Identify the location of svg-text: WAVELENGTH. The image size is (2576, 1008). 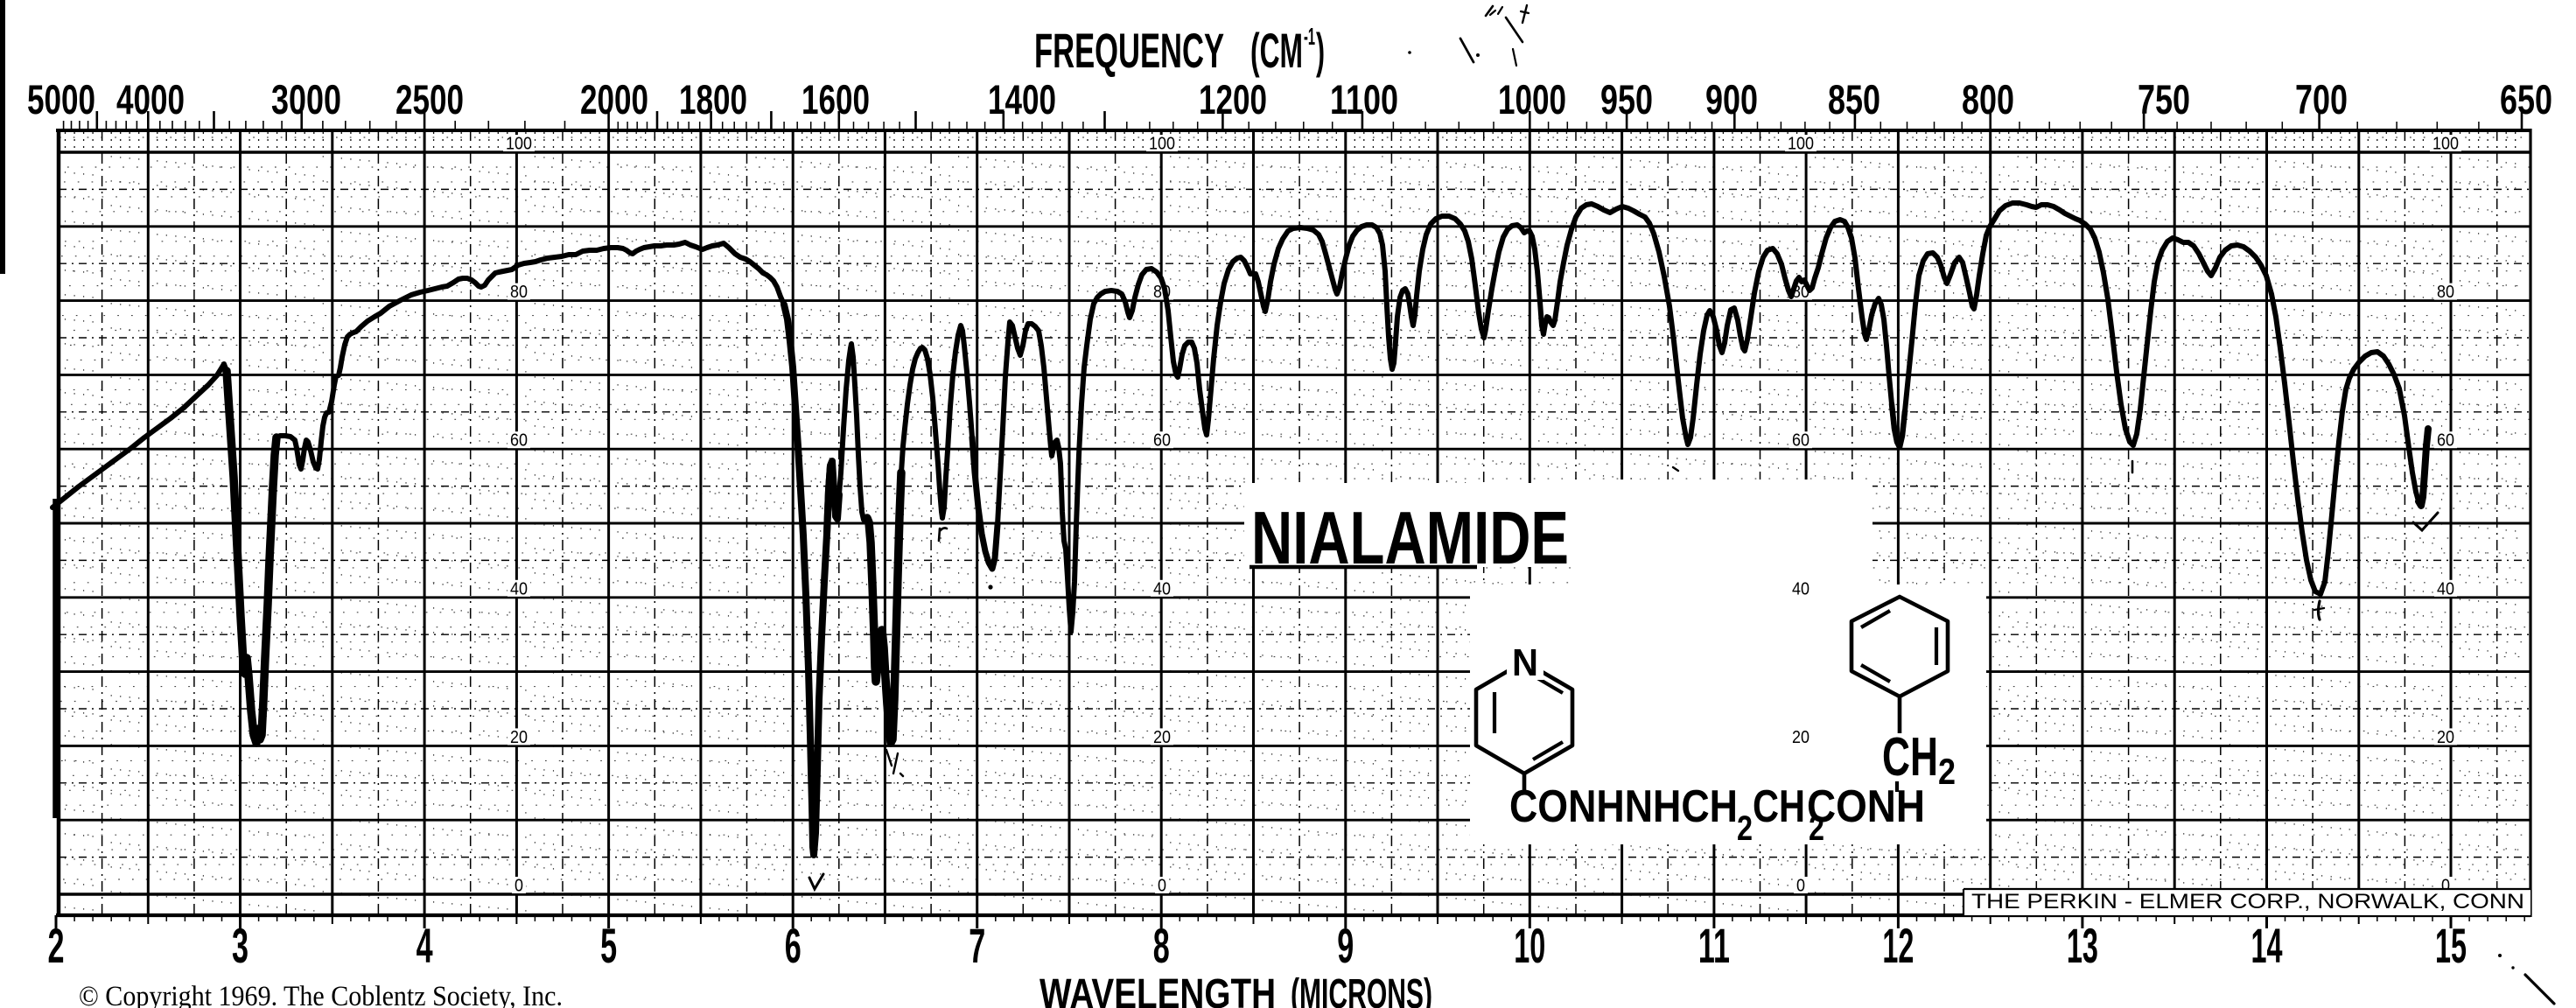
(1158, 989).